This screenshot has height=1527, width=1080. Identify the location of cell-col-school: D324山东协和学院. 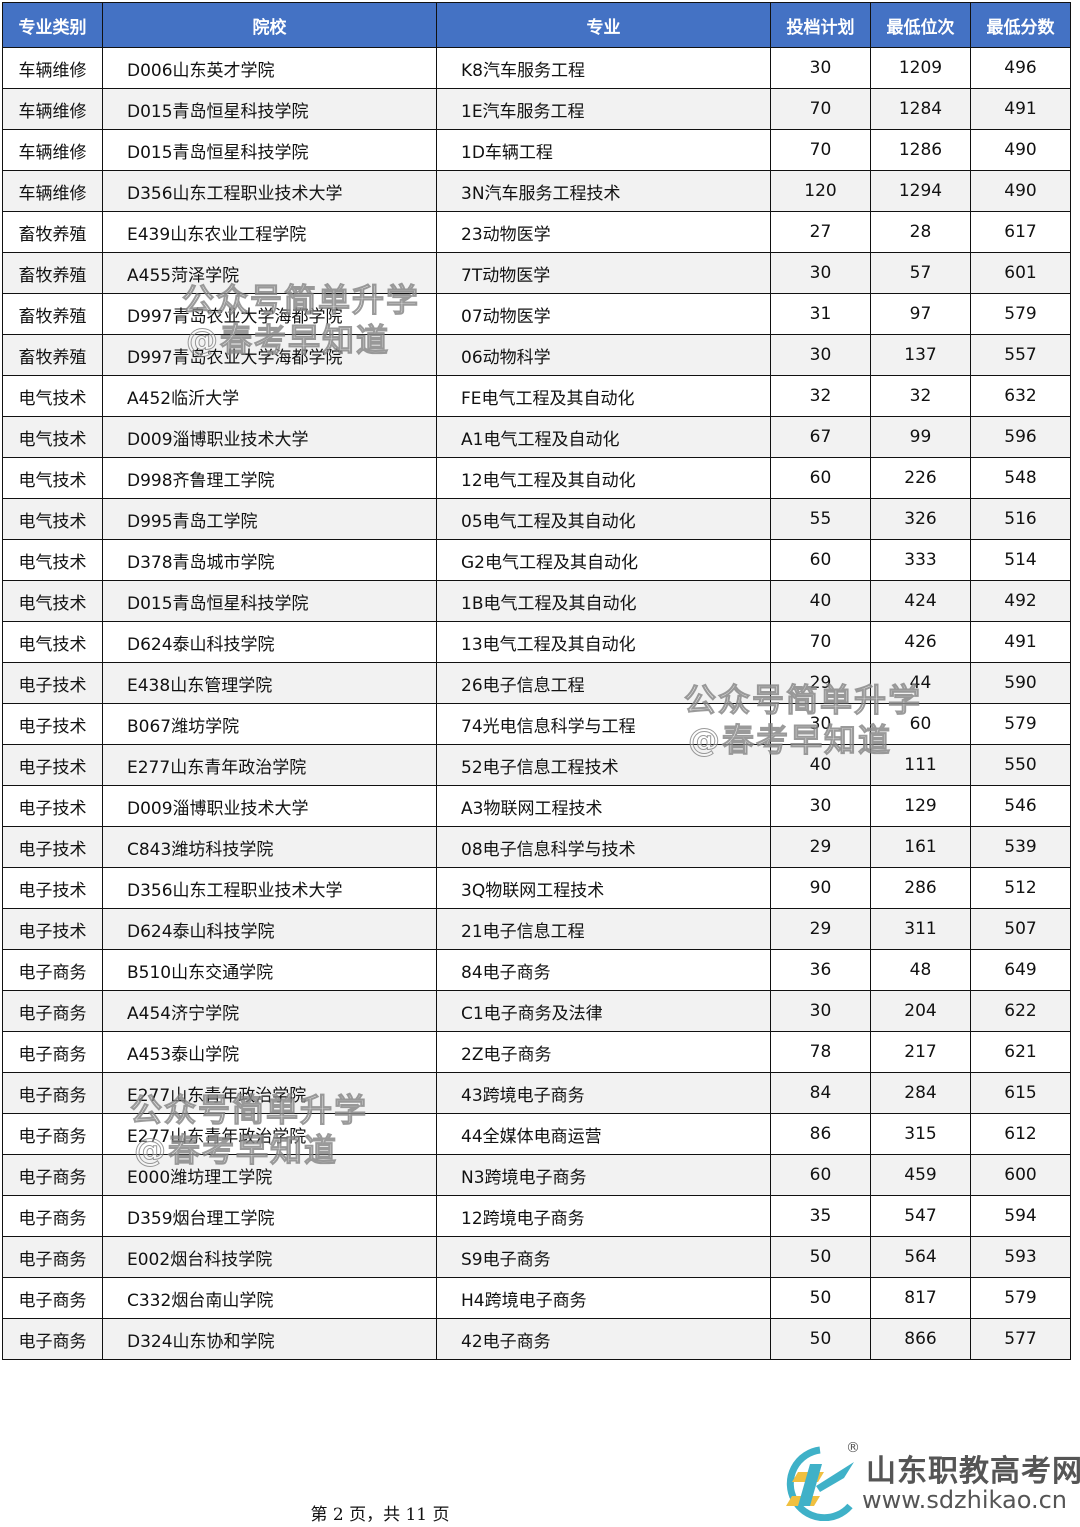
(269, 1339).